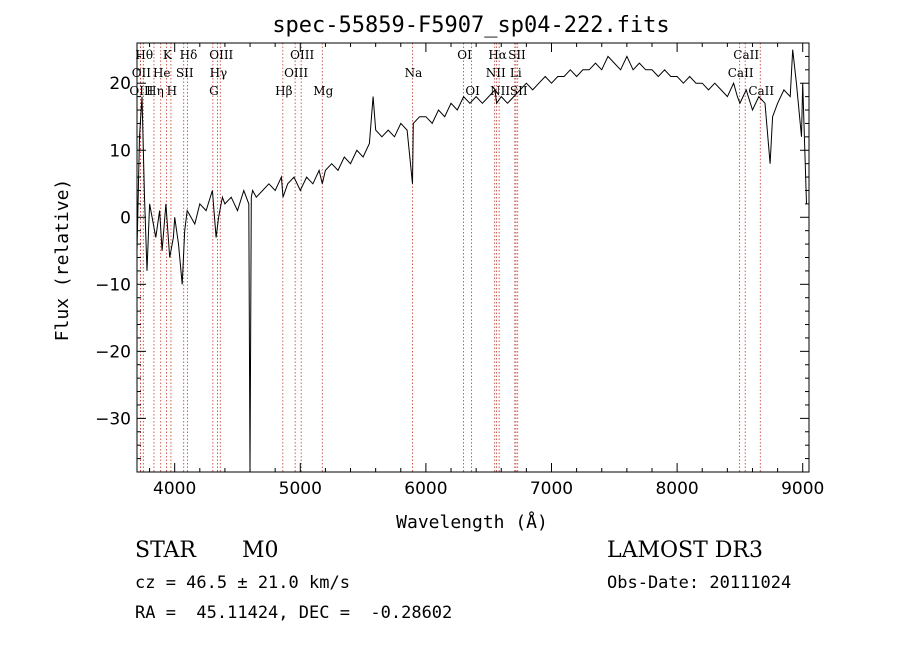 Image resolution: width=900 pixels, height=649 pixels. Describe the element at coordinates (425, 489) in the screenshot. I see `x-tick-label: 6000` at that location.